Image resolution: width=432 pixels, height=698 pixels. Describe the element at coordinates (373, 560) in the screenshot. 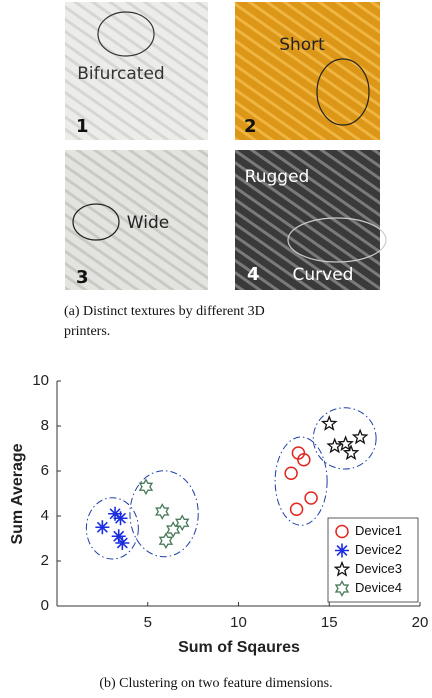

I see `legend-box` at that location.